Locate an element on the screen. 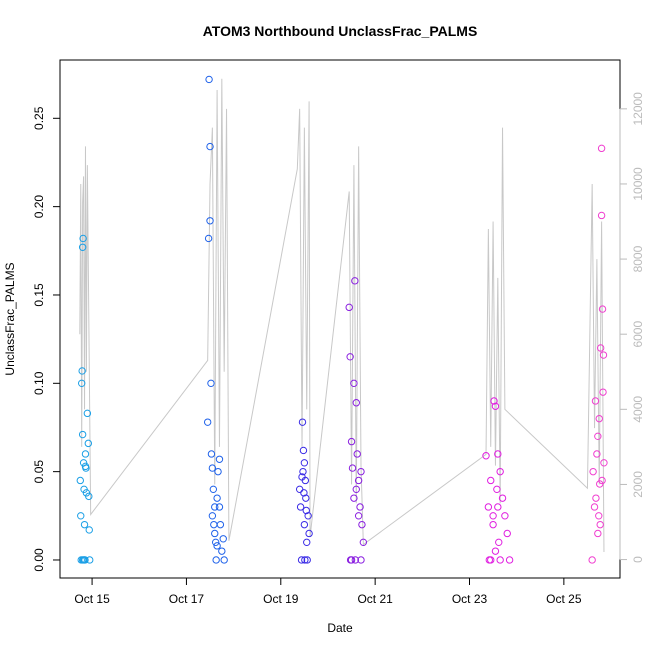 The width and height of the screenshot is (650, 650). y-tick-label: 0.15 is located at coordinates (39, 295).